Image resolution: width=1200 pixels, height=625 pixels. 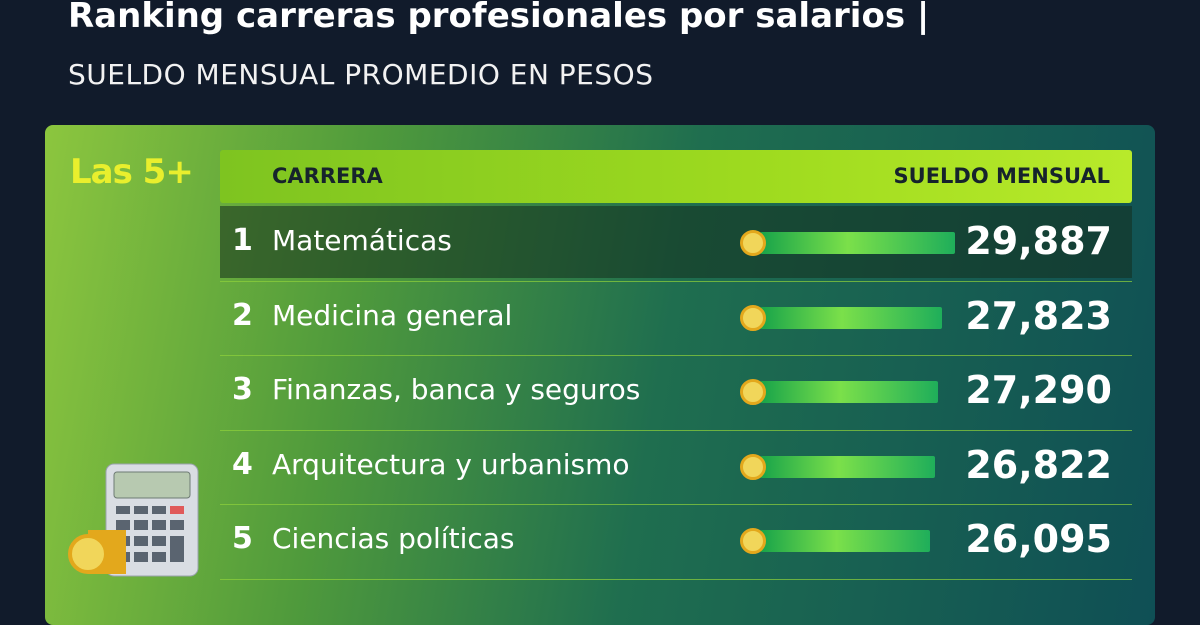 What do you see at coordinates (676, 176) in the screenshot?
I see `table-header` at bounding box center [676, 176].